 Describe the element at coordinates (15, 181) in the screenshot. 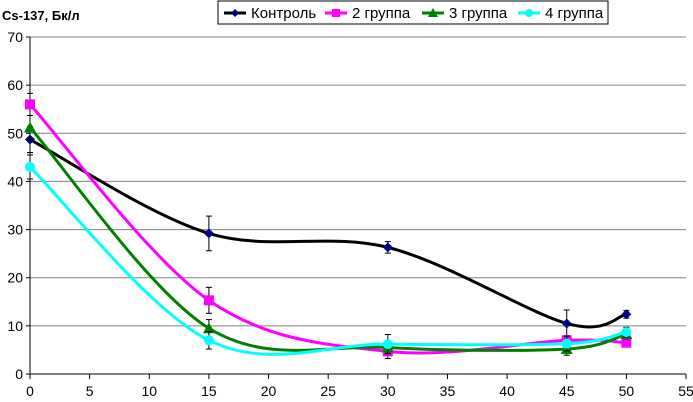

I see `y-tick-label: 40` at that location.